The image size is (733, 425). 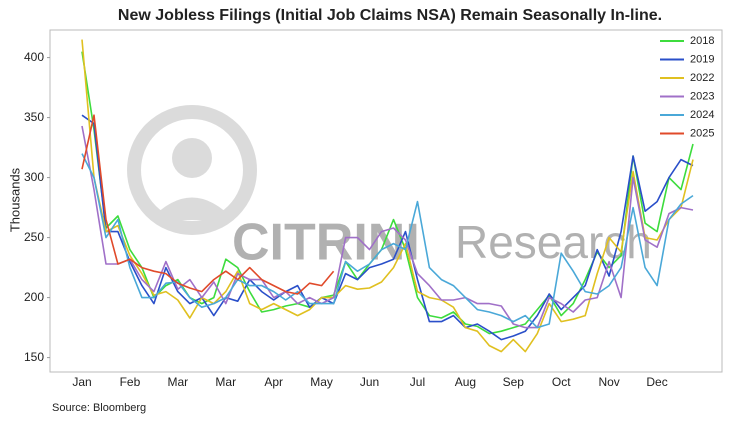 What do you see at coordinates (192, 158) in the screenshot?
I see `watermark-head` at bounding box center [192, 158].